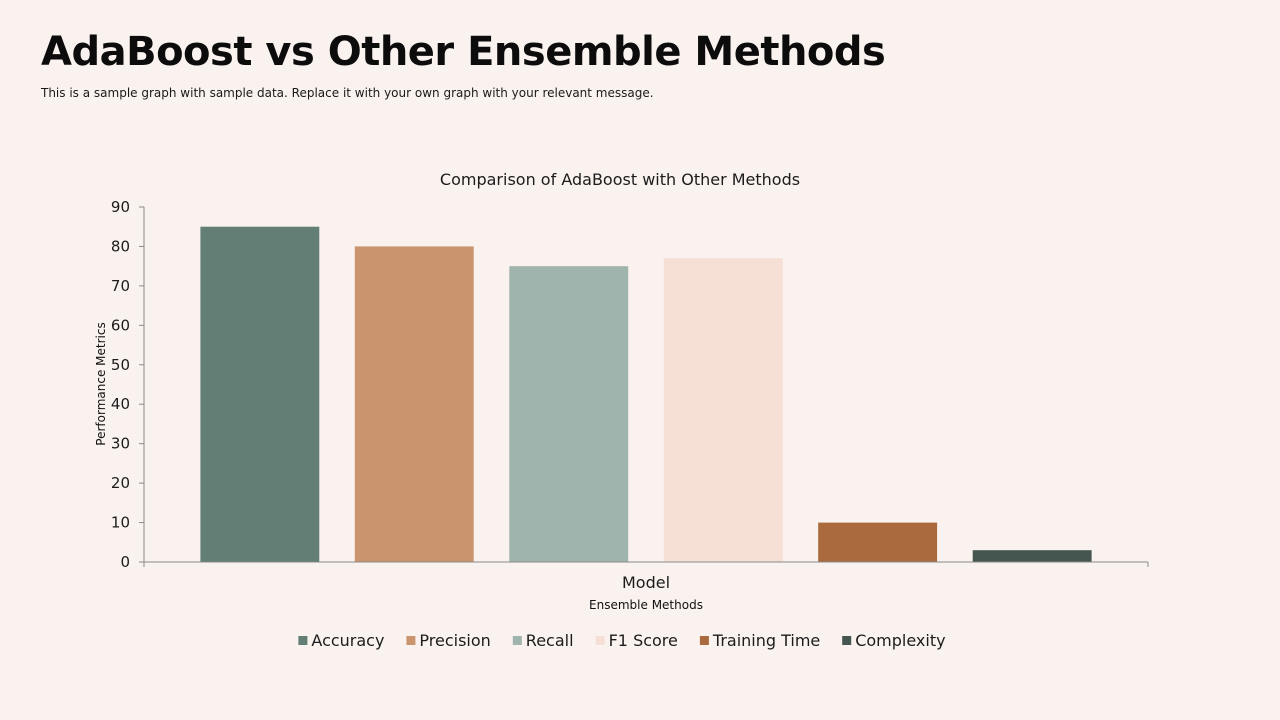 The width and height of the screenshot is (1280, 720). I want to click on legend-item: Recall, so click(543, 640).